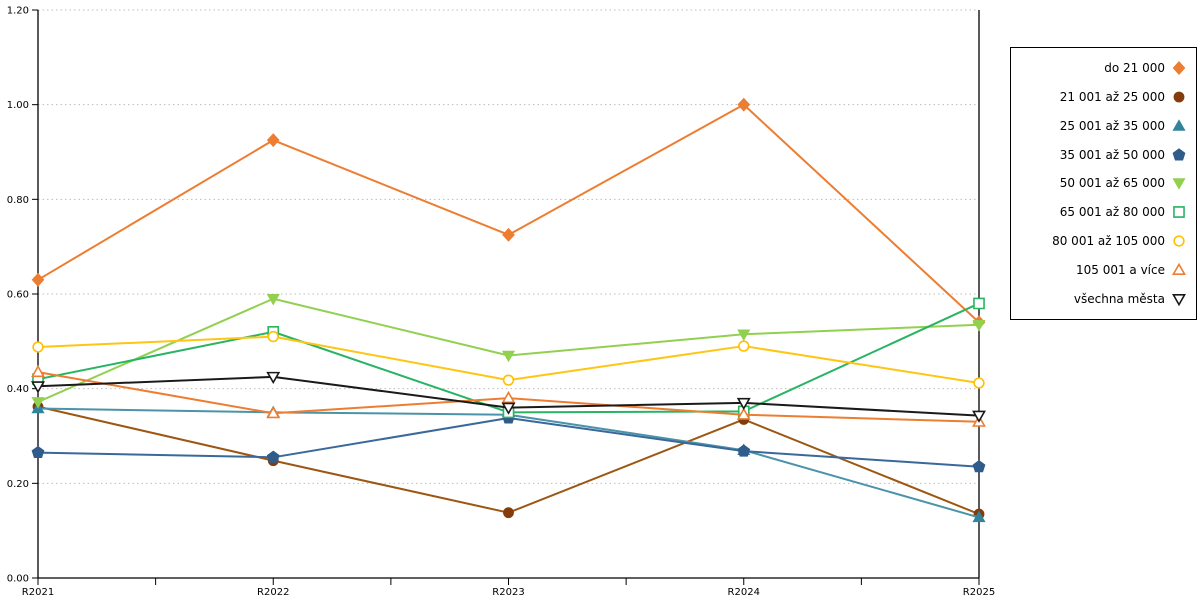 Image resolution: width=1200 pixels, height=600 pixels. What do you see at coordinates (18, 484) in the screenshot?
I see `y-tick-label: 0.20` at bounding box center [18, 484].